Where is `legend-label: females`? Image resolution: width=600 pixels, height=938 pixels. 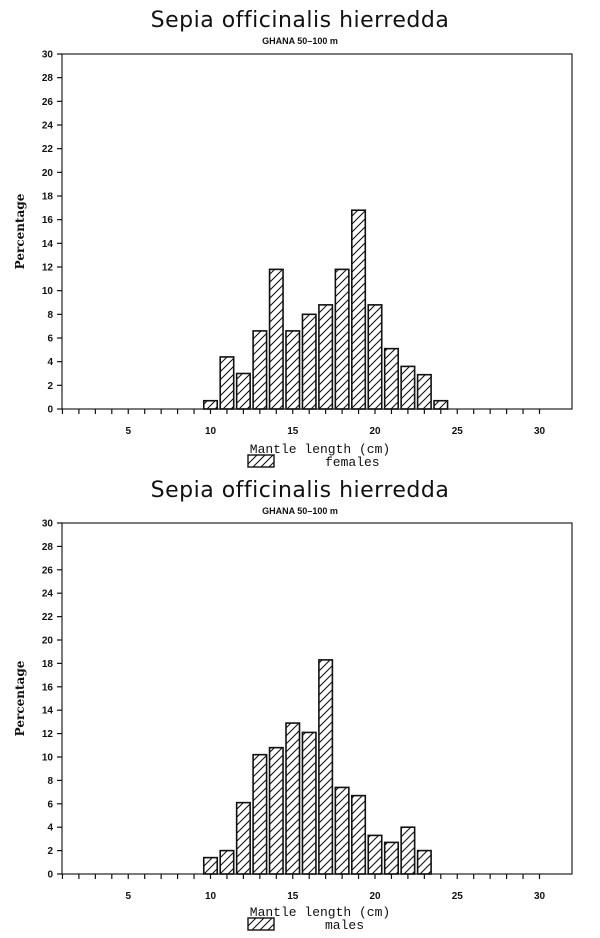 legend-label: females is located at coordinates (352, 462).